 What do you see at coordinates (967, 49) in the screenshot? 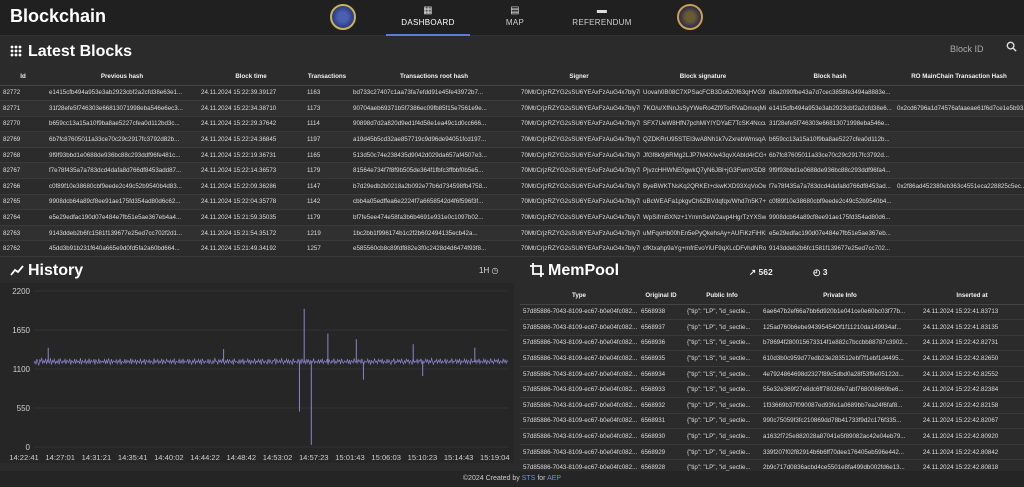
I see `block-id-search-input: Block ID` at bounding box center [967, 49].